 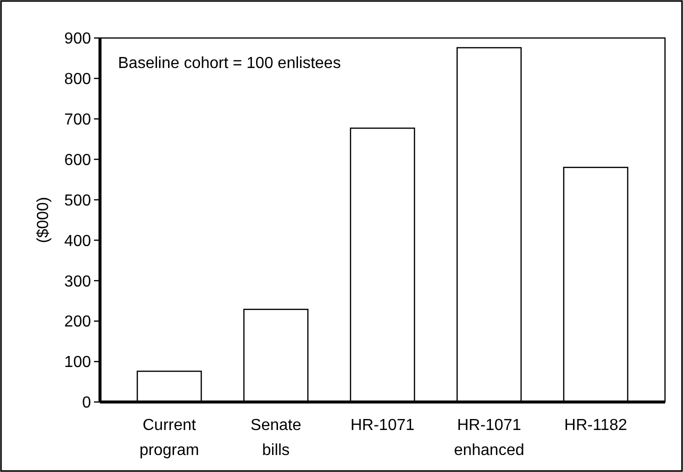 What do you see at coordinates (78, 119) in the screenshot?
I see `y-tick-label: 700` at bounding box center [78, 119].